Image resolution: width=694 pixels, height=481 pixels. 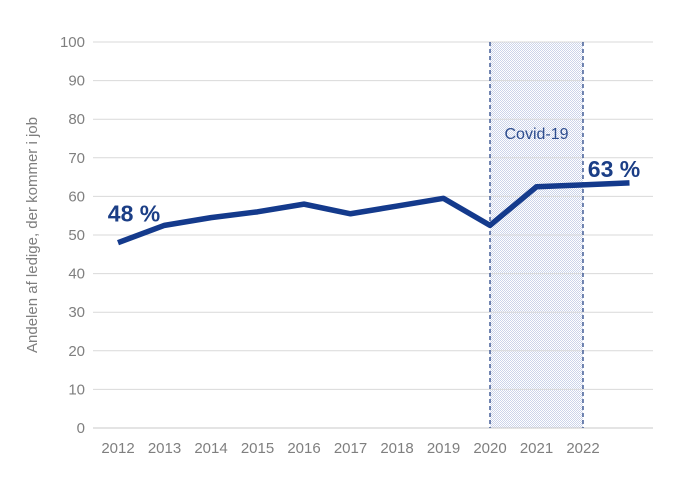 I want to click on y-tick-label: 70, so click(x=76, y=158).